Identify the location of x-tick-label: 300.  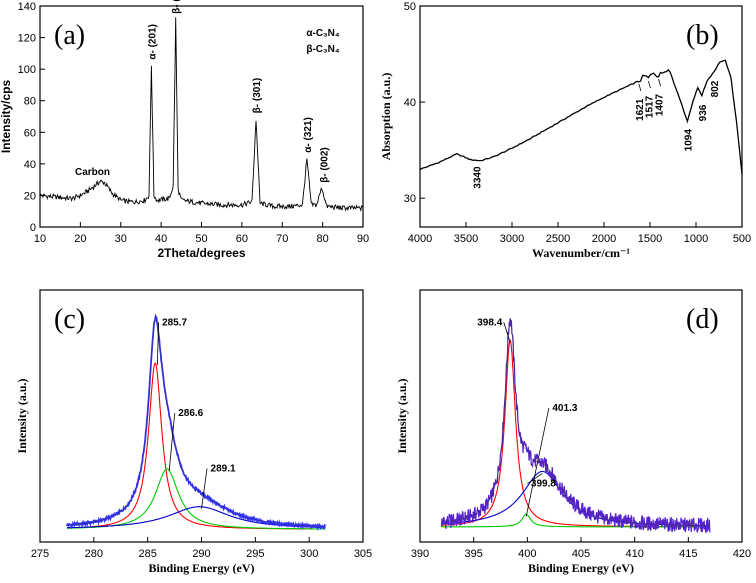
(309, 554).